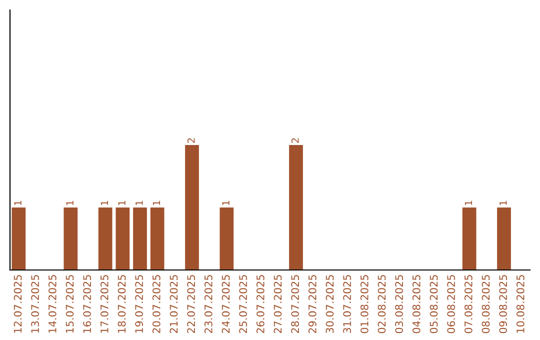  I want to click on x-tick-label: 02.08.2025, so click(382, 304).